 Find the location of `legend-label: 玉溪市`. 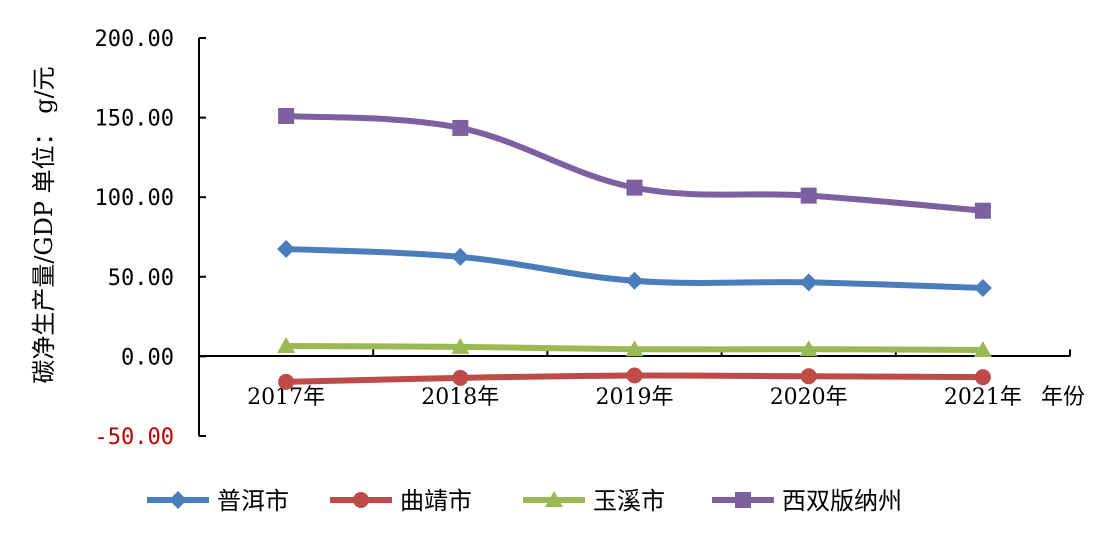

legend-label: 玉溪市 is located at coordinates (629, 501).